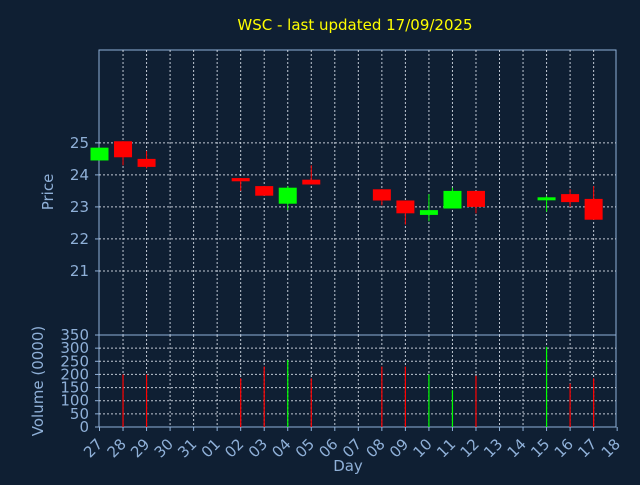  Describe the element at coordinates (79, 271) in the screenshot. I see `price-tick-label: 21` at that location.